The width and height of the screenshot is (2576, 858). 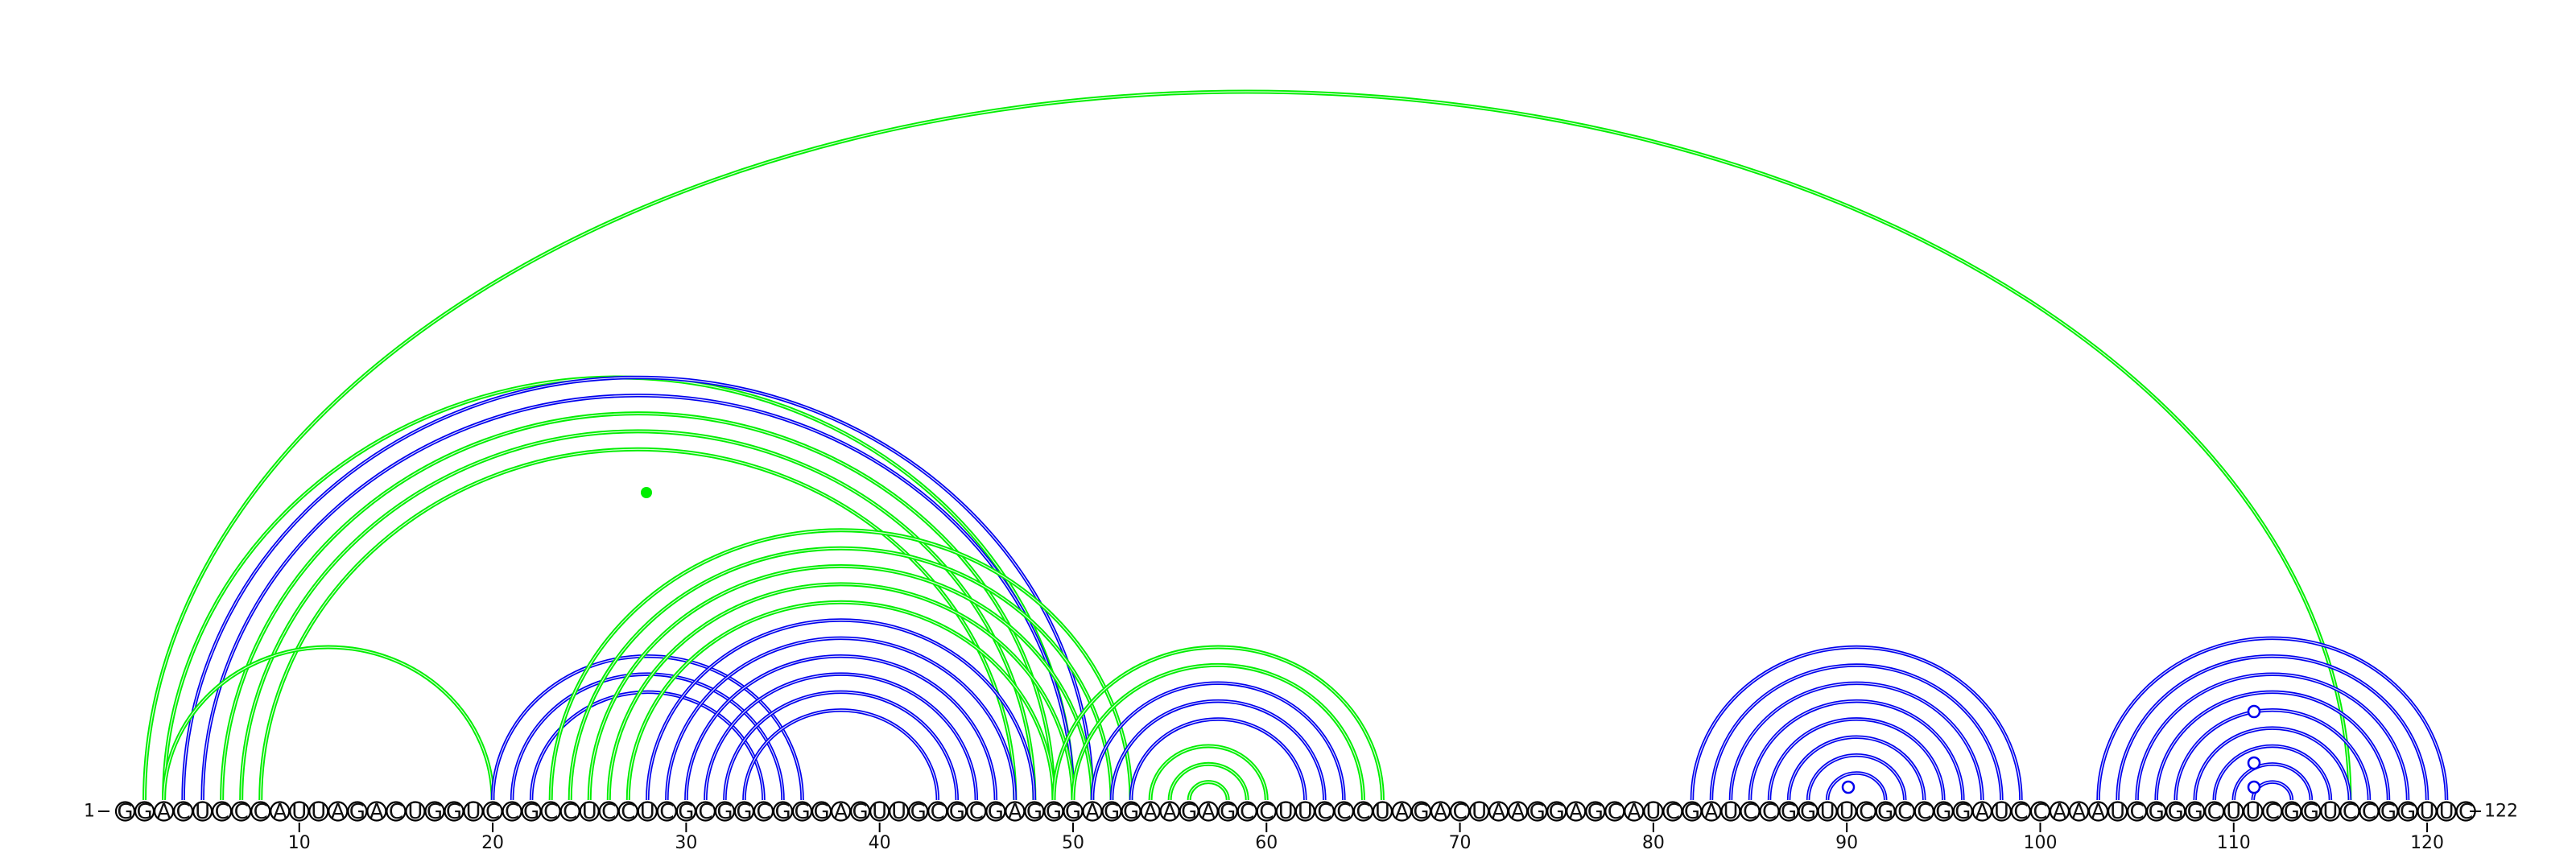 What do you see at coordinates (299, 843) in the screenshot?
I see `tick-label: 10` at bounding box center [299, 843].